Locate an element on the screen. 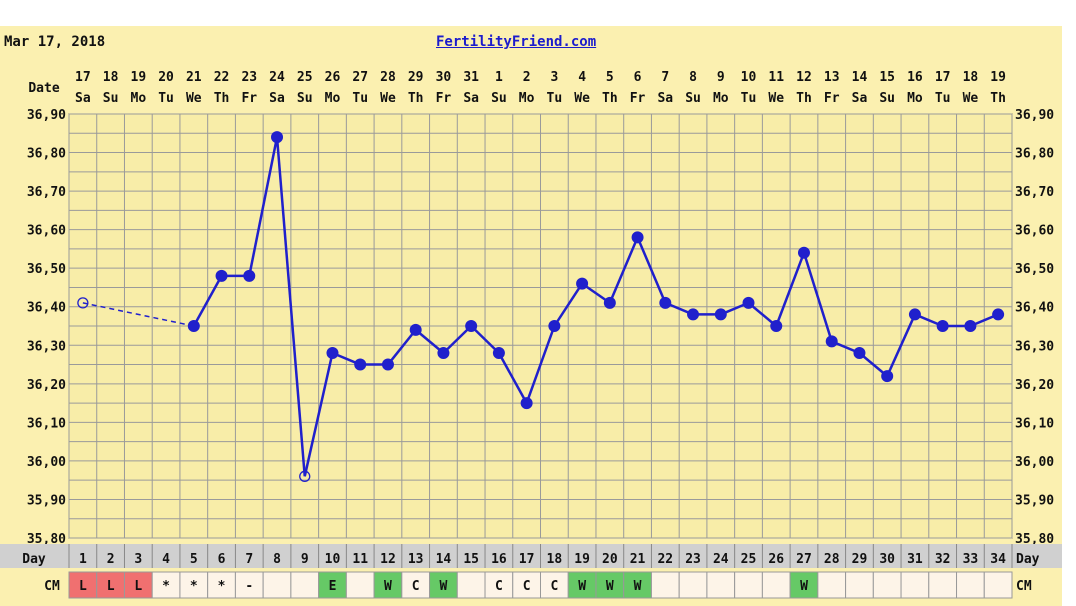  day-number: 21 is located at coordinates (638, 559).